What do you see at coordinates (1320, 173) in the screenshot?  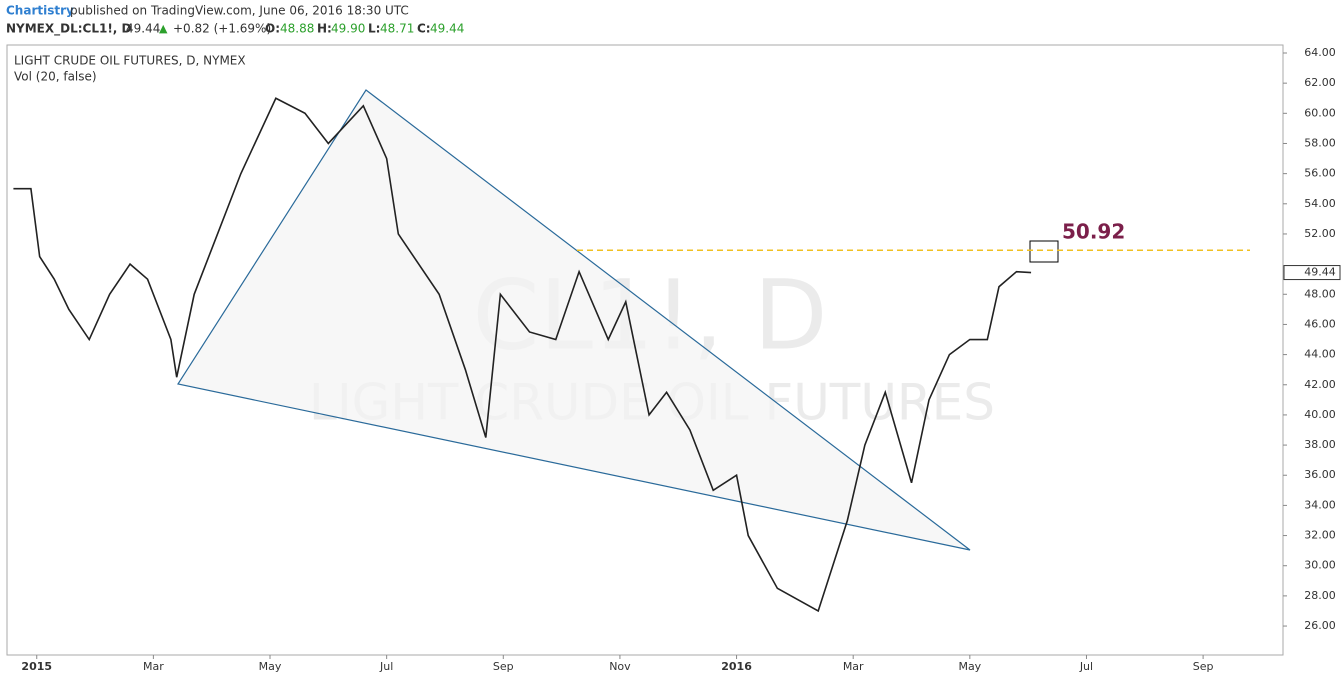 I see `y-tick-label: 56.00` at bounding box center [1320, 173].